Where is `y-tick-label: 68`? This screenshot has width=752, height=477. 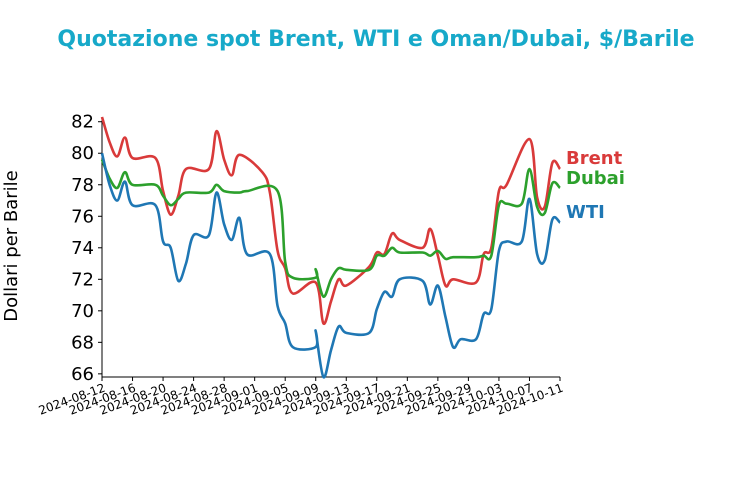 y-tick-label: 68 is located at coordinates (82, 342).